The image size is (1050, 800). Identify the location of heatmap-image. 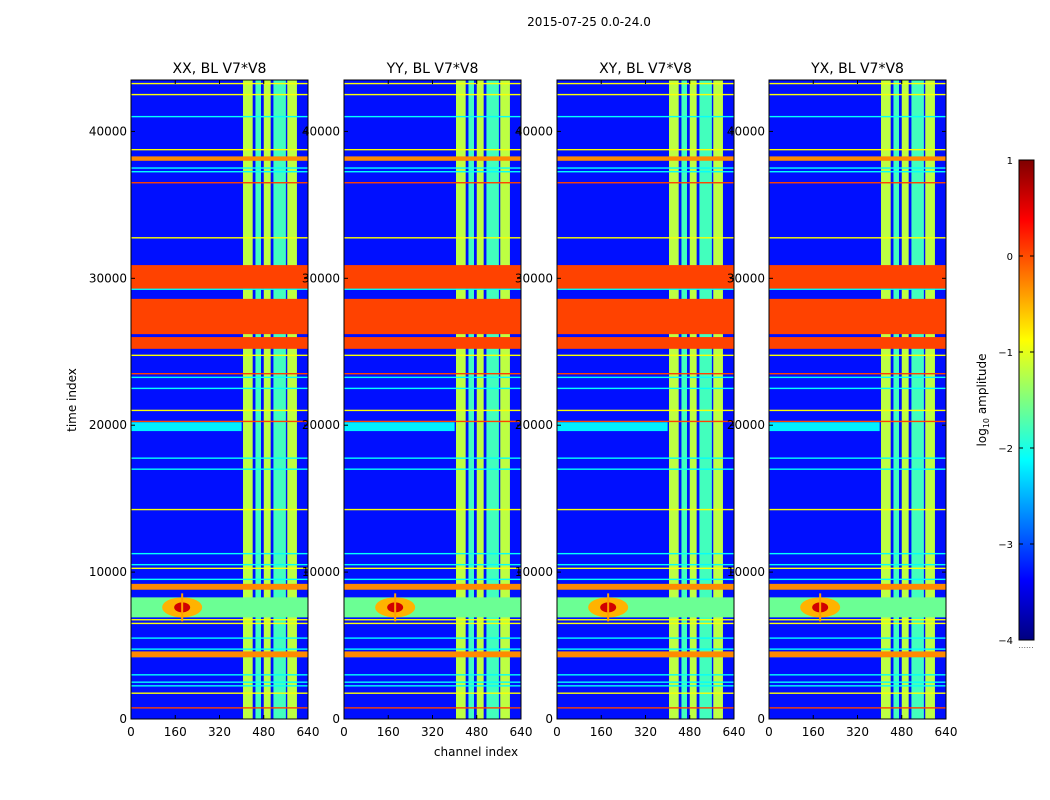
(857, 399).